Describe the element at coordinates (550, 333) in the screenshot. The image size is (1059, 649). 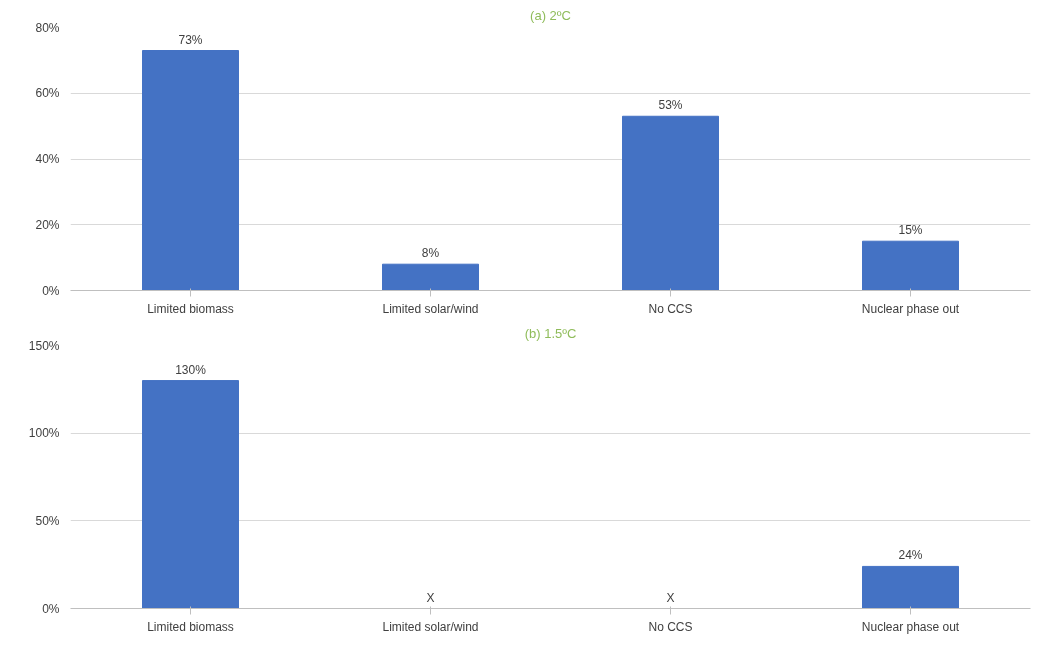
I see `chart-title: (b) 1.5ºC` at that location.